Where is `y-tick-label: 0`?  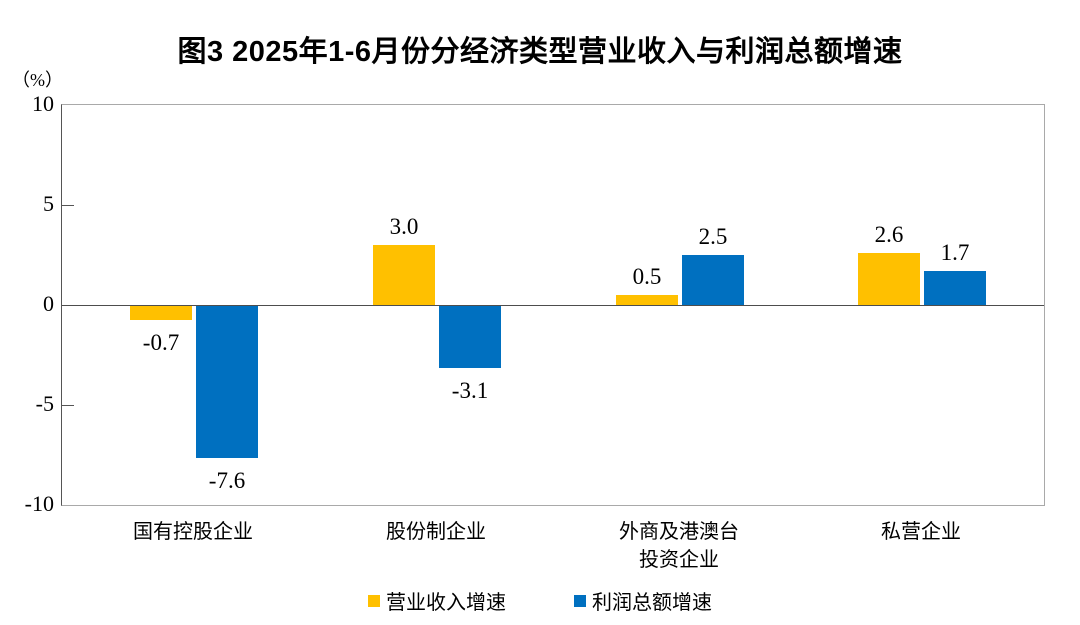
y-tick-label: 0 is located at coordinates (48, 303).